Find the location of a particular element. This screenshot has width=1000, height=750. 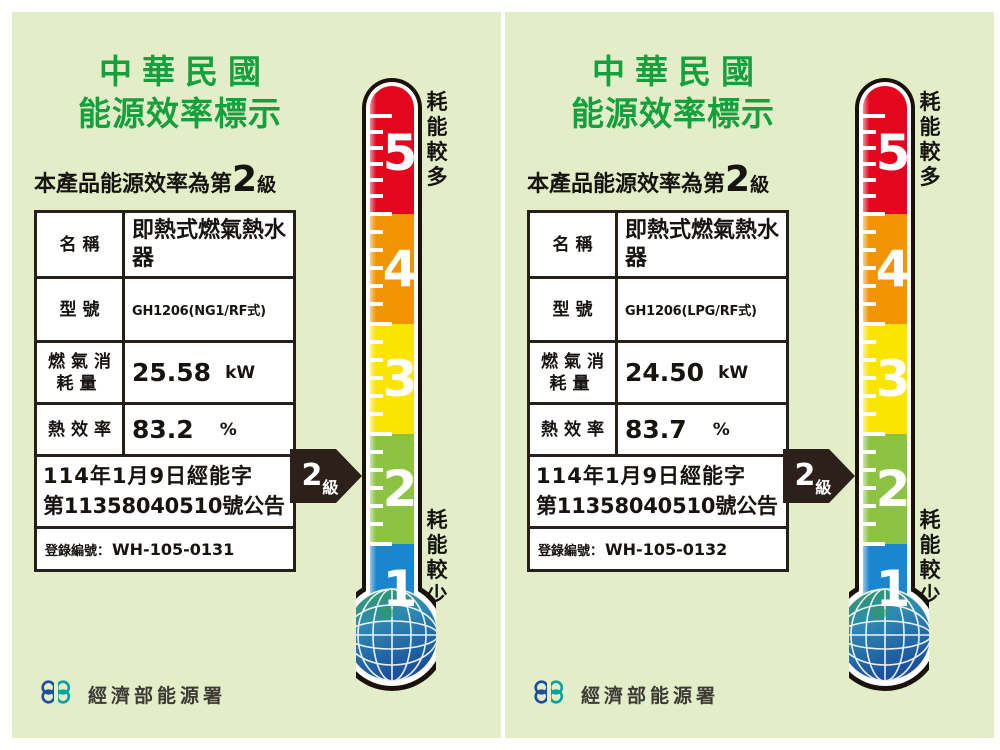

svg-text: 1 is located at coordinates (400, 589).